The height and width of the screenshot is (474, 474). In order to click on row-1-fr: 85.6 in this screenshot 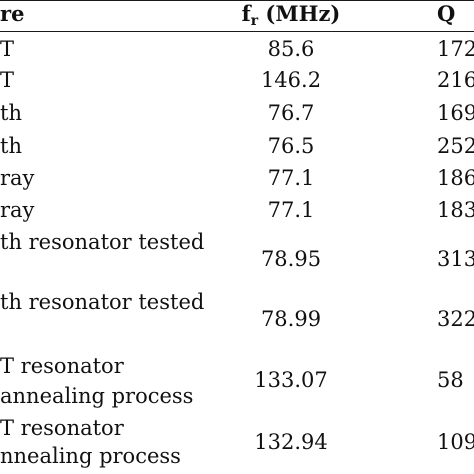, I will do `click(291, 49)`.